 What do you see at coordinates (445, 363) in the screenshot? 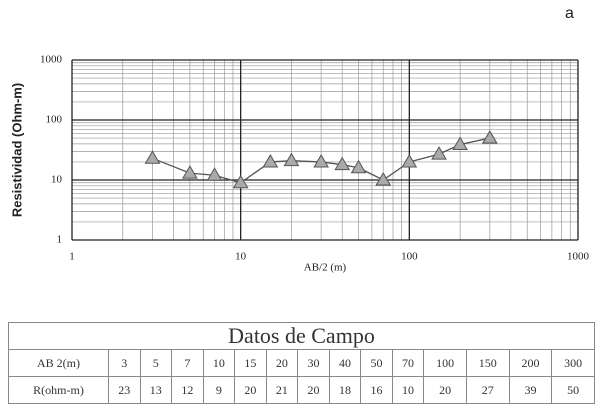
I see `table-cell: 100` at bounding box center [445, 363].